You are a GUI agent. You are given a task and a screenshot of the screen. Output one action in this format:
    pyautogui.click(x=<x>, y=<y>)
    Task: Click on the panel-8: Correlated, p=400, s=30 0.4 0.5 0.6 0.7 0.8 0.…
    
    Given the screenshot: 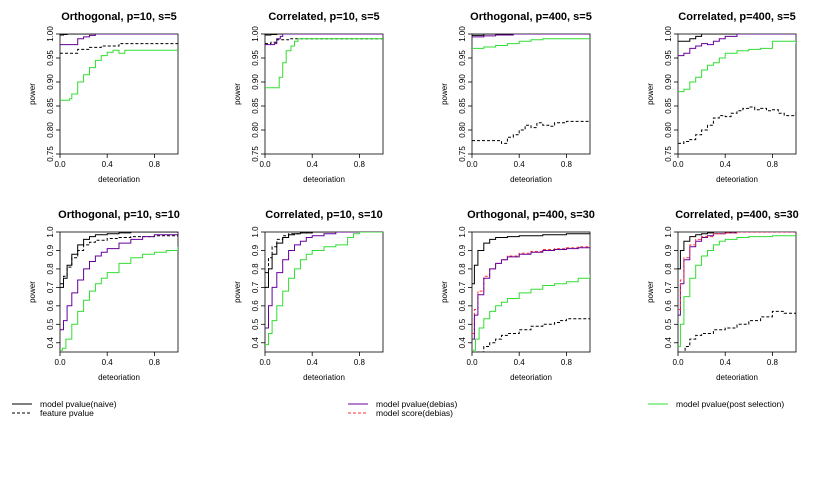 What is the action you would take?
    pyautogui.click(x=722, y=295)
    